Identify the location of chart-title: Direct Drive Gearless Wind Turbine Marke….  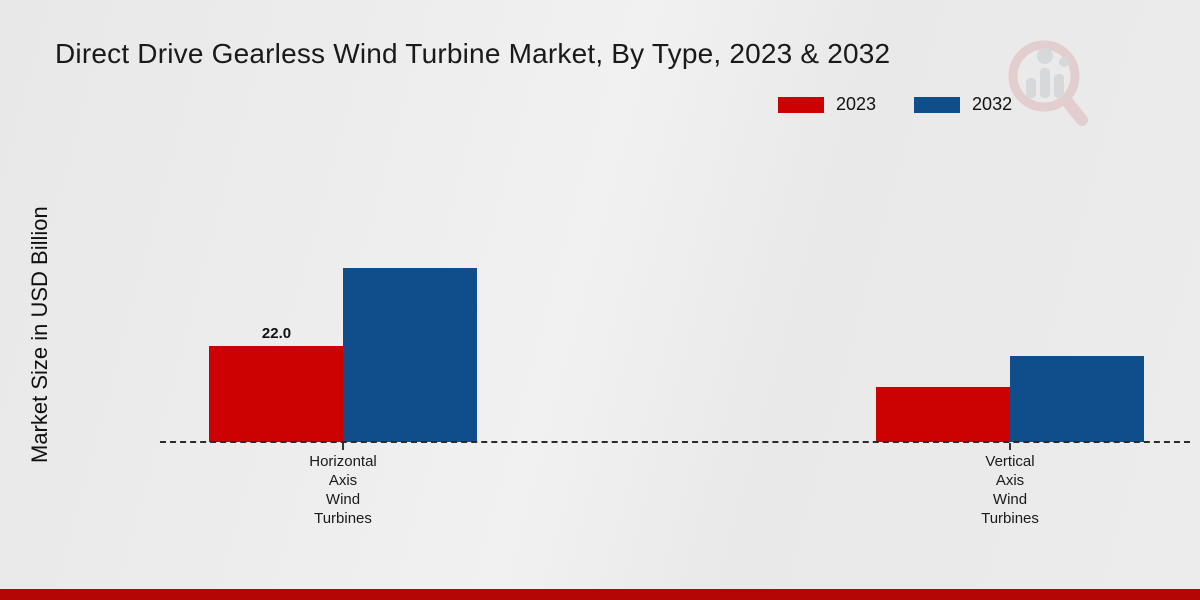
(473, 53).